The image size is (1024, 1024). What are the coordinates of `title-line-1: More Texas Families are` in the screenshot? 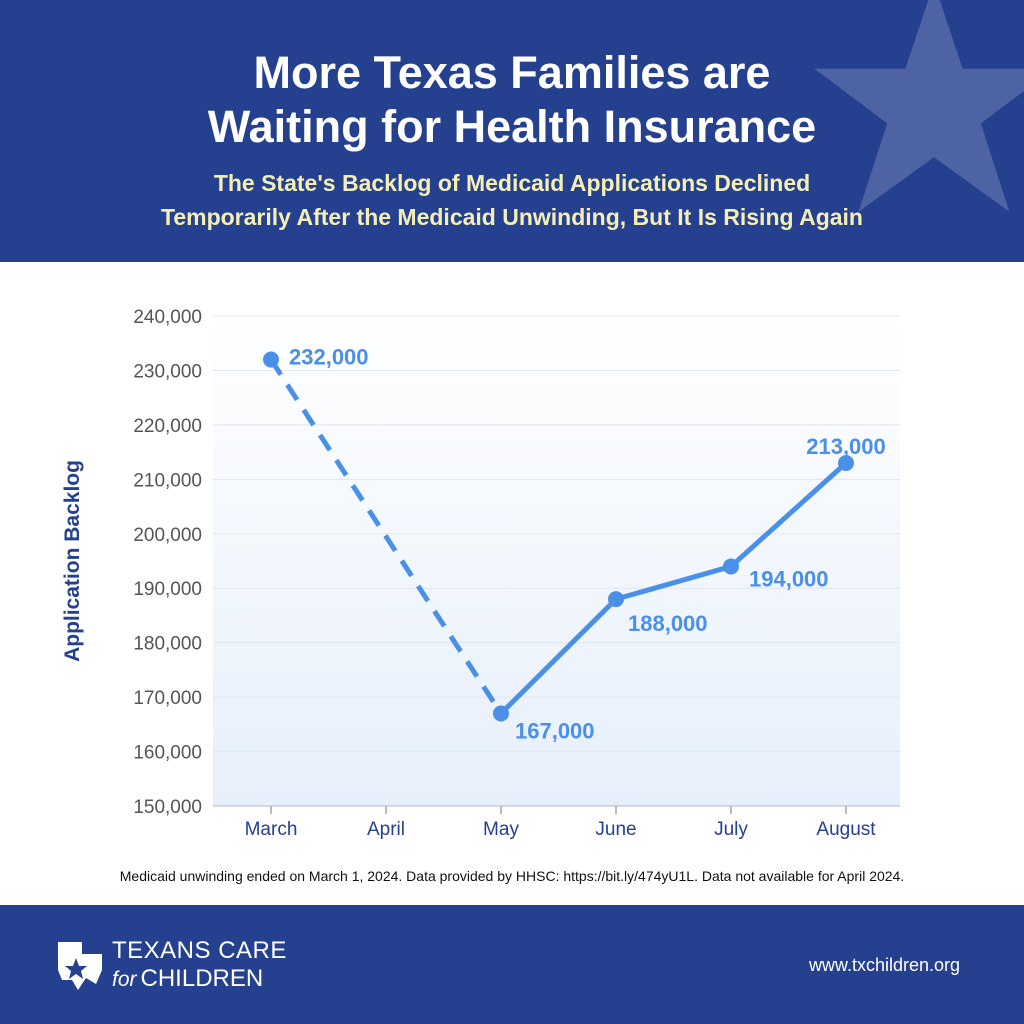 It's located at (512, 72).